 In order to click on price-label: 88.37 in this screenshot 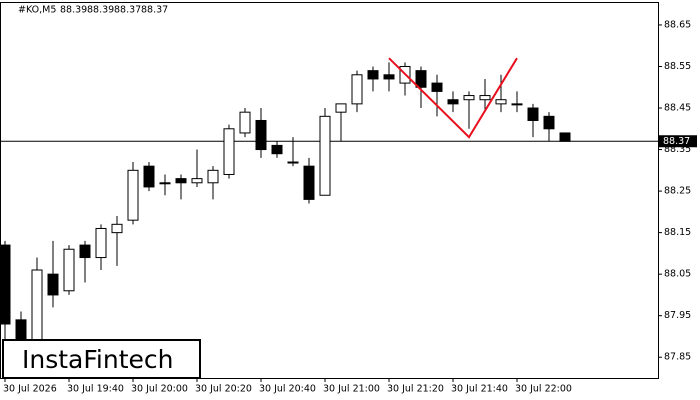, I will do `click(676, 141)`.